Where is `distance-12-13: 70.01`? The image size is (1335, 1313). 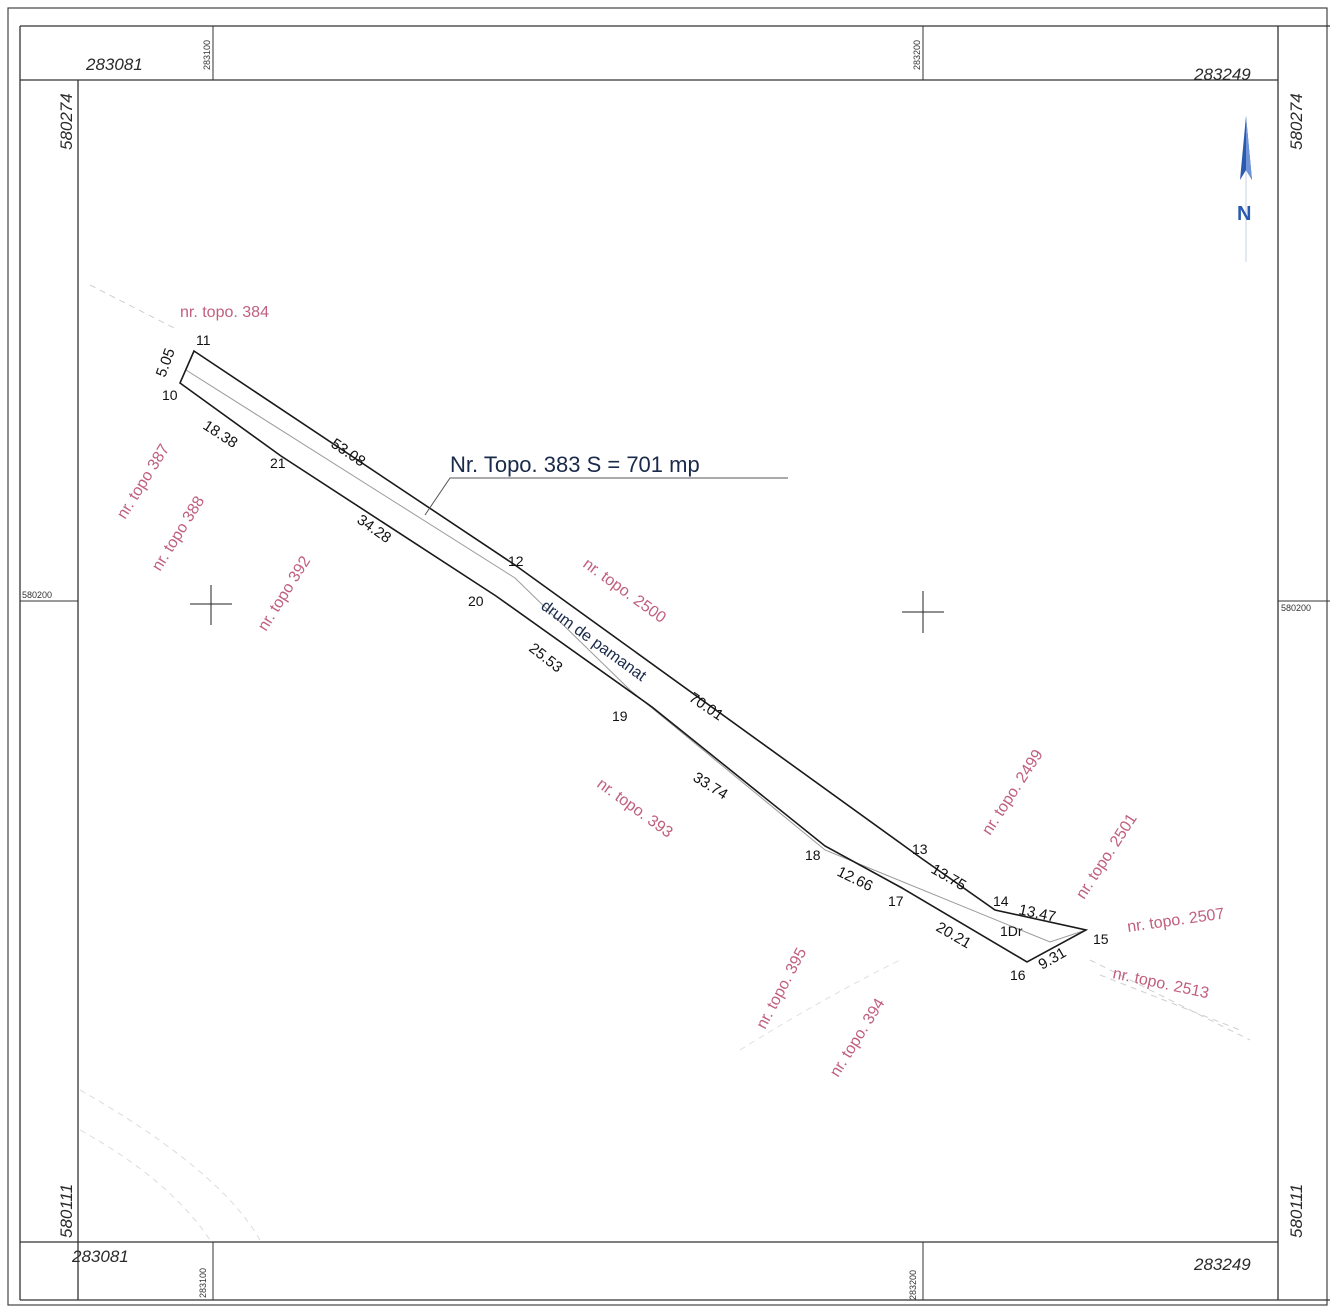
distance-12-13: 70.01 is located at coordinates (706, 706).